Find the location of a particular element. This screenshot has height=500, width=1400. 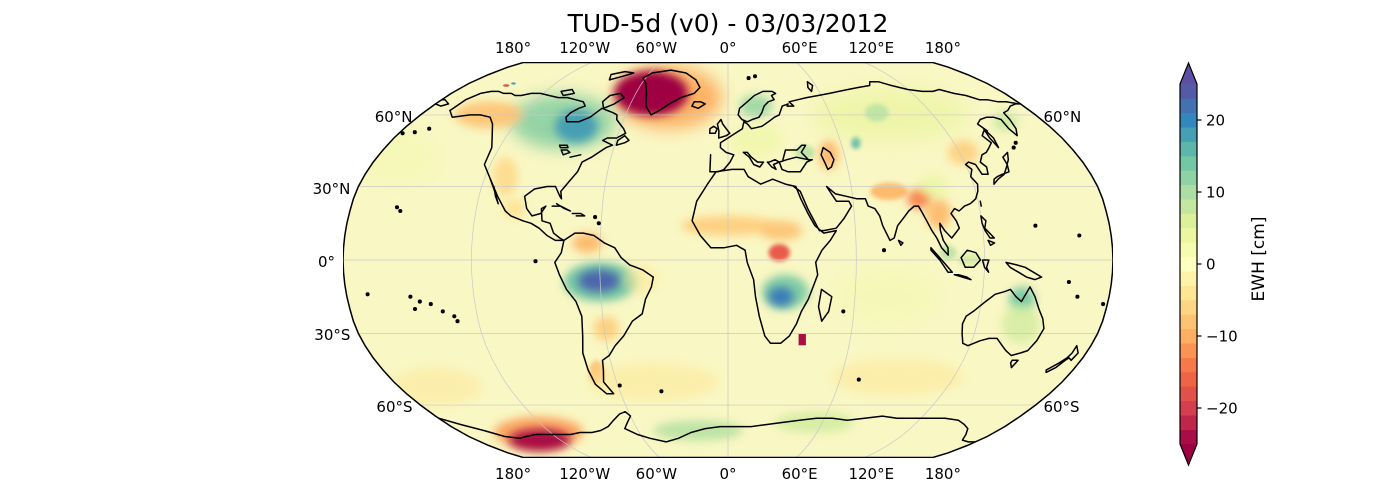

colorbar-tick-label-0: 0 is located at coordinates (1211, 265).